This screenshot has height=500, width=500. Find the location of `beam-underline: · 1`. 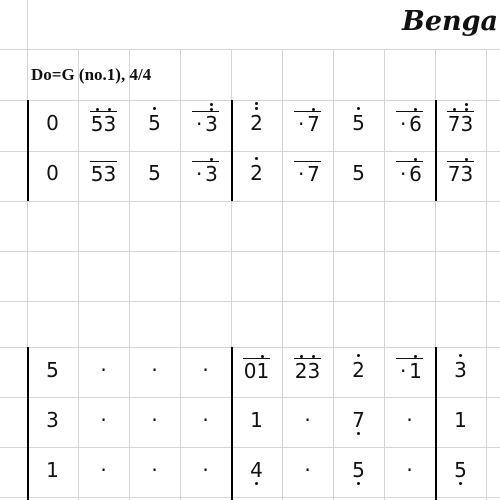

beam-underline: · 1 is located at coordinates (409, 369).